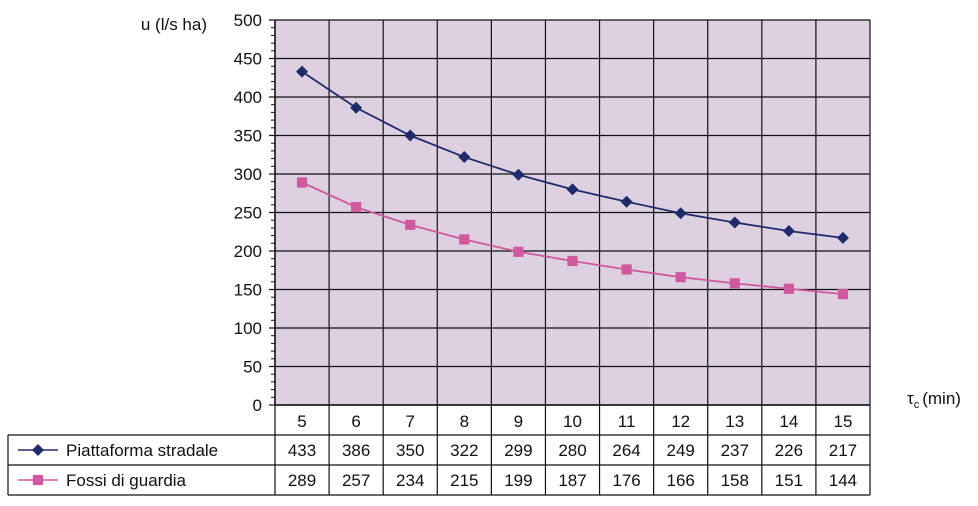 This screenshot has height=506, width=978. What do you see at coordinates (934, 400) in the screenshot?
I see `x-axis-label: τc (min)` at bounding box center [934, 400].